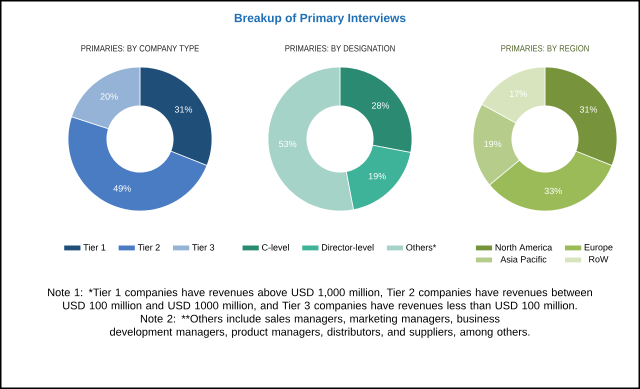 This screenshot has width=640, height=389. I want to click on text: Note 1: *Tier 1 companies have revenues above USD 1,000 million, Tier 2 companies have revenues between USD 100 million and USD 1000 million, and Tier 3 companies have revenues less than USD 100 million., so click(320, 300).